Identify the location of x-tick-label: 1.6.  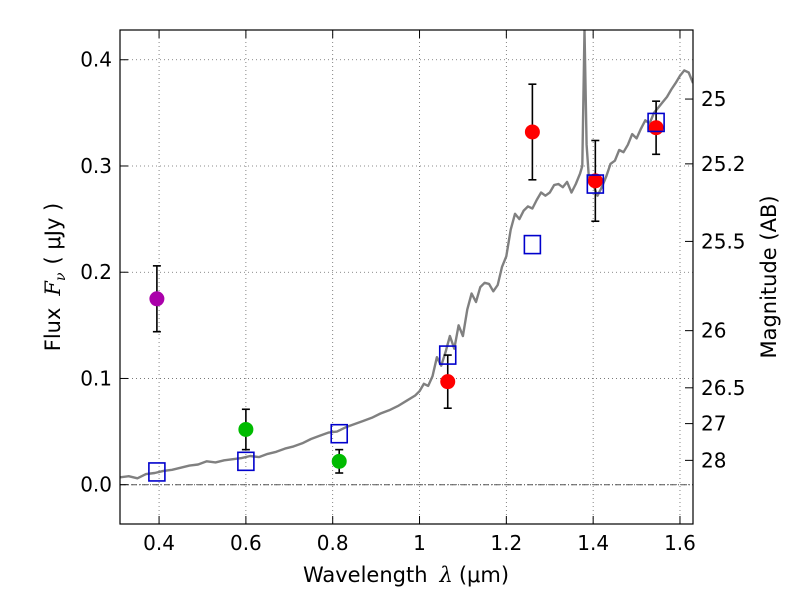
(680, 543).